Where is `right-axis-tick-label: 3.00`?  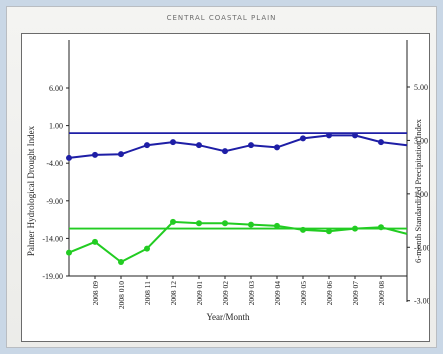
right-axis-tick-label: 3.00 is located at coordinates (421, 140).